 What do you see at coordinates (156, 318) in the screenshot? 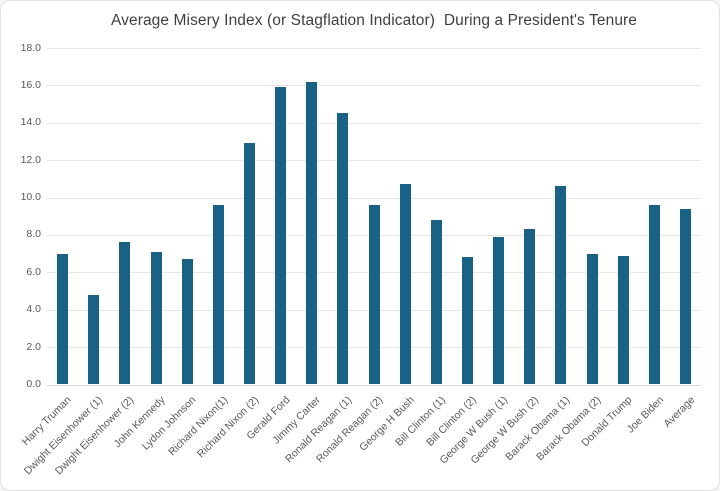
I see `bar-john-kennedy` at bounding box center [156, 318].